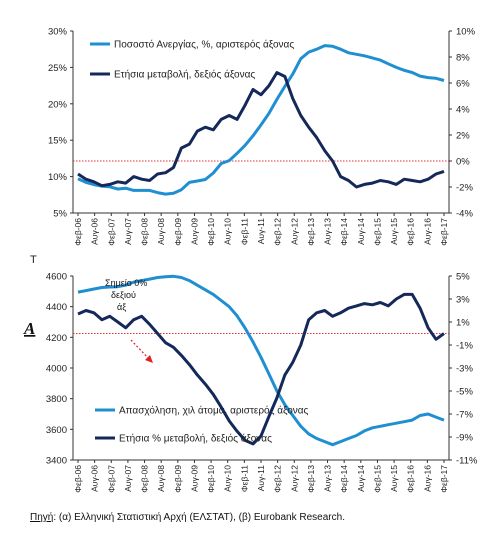 Image resolution: width=495 pixels, height=534 pixels. What do you see at coordinates (467, 461) in the screenshot?
I see `right-tick-label: -11%` at bounding box center [467, 461].